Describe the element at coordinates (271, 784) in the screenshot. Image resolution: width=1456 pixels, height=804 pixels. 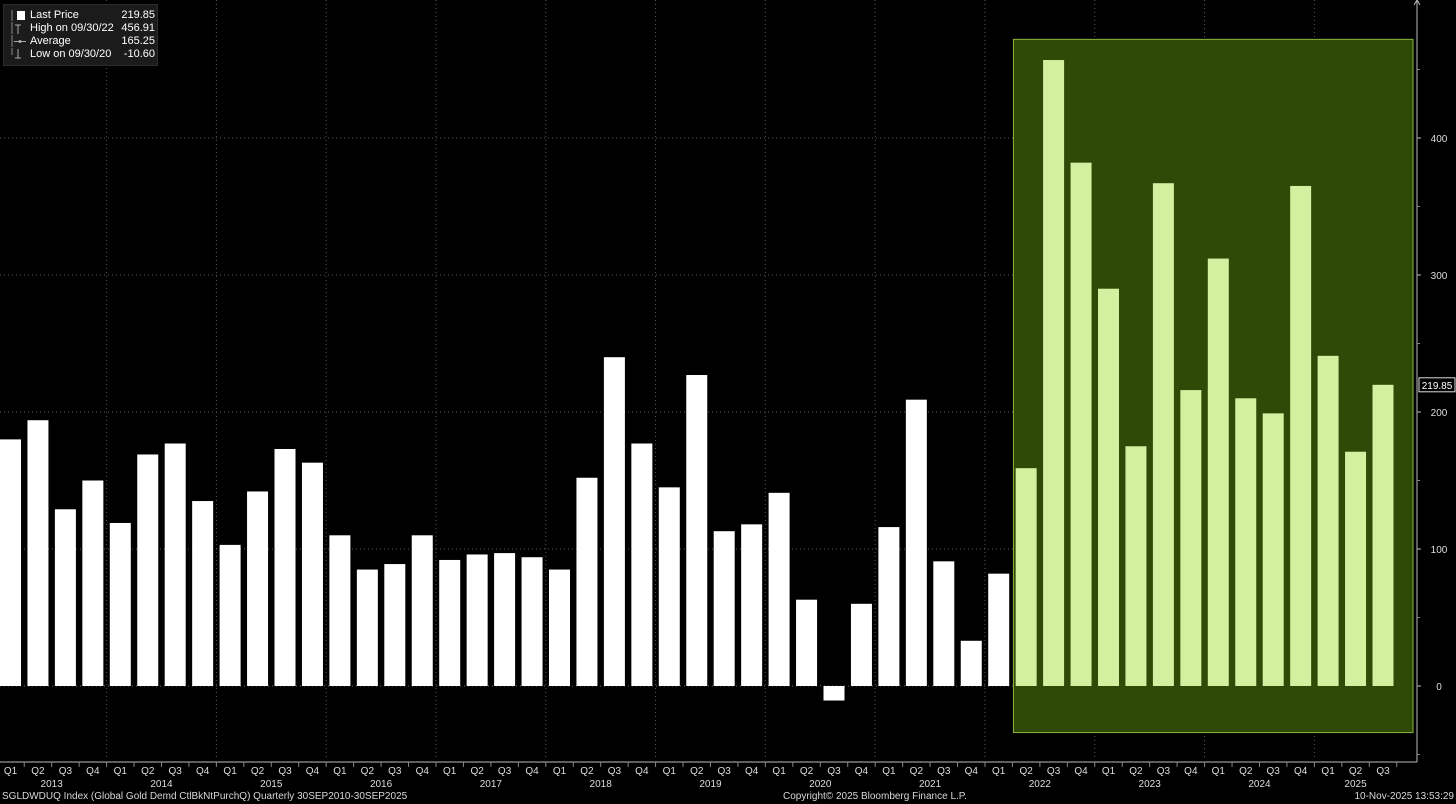
I see `x-year-label: 2015` at that location.